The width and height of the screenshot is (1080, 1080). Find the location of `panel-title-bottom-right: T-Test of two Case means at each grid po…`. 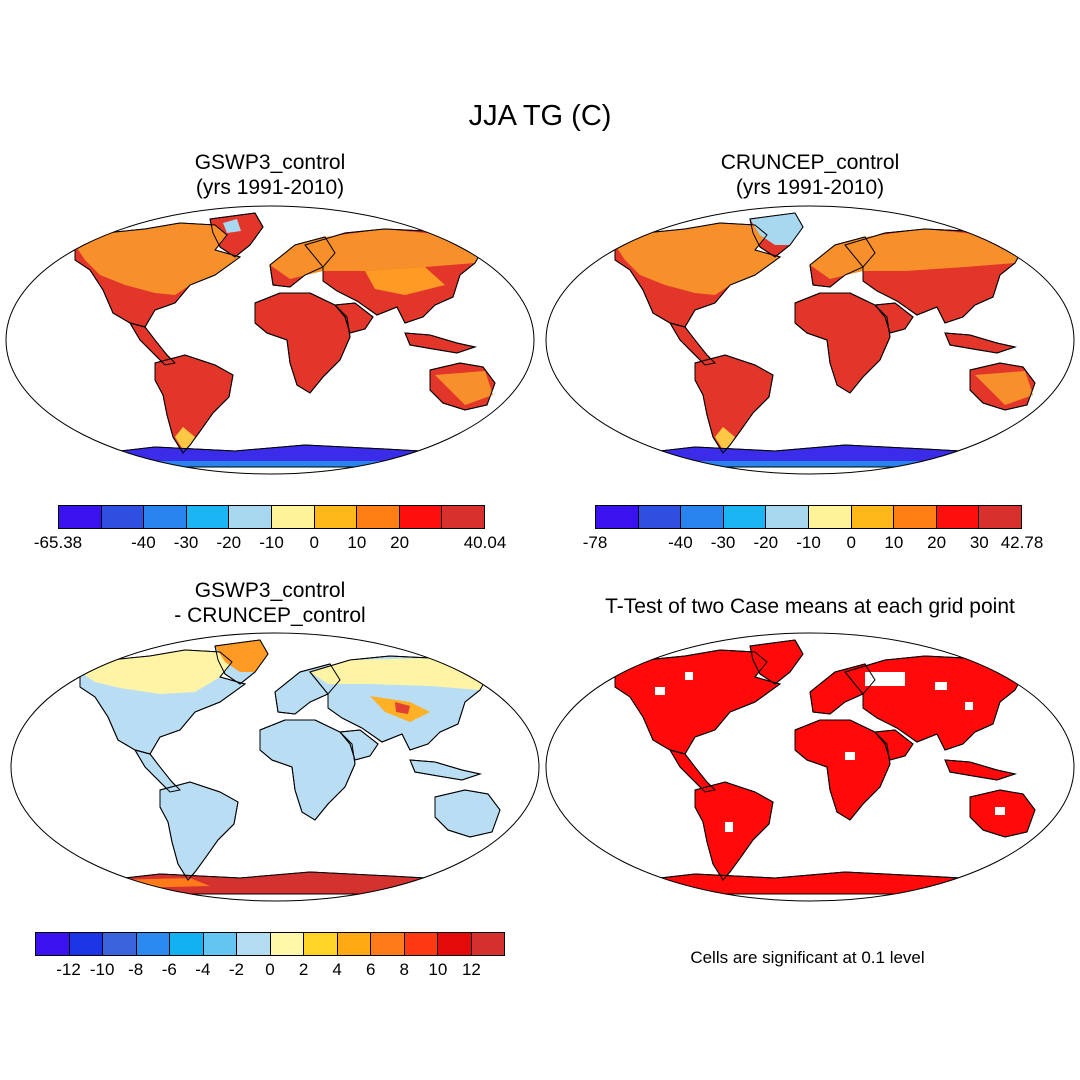

panel-title-bottom-right: T-Test of two Case means at each grid po… is located at coordinates (810, 606).